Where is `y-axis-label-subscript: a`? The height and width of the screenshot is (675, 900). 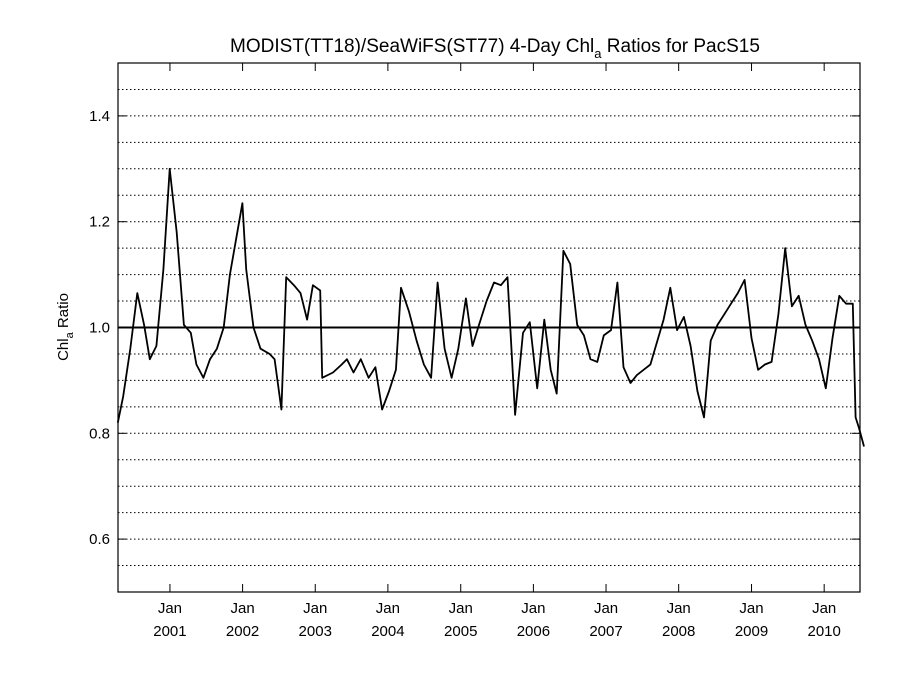 y-axis-label-subscript: a is located at coordinates (70, 334).